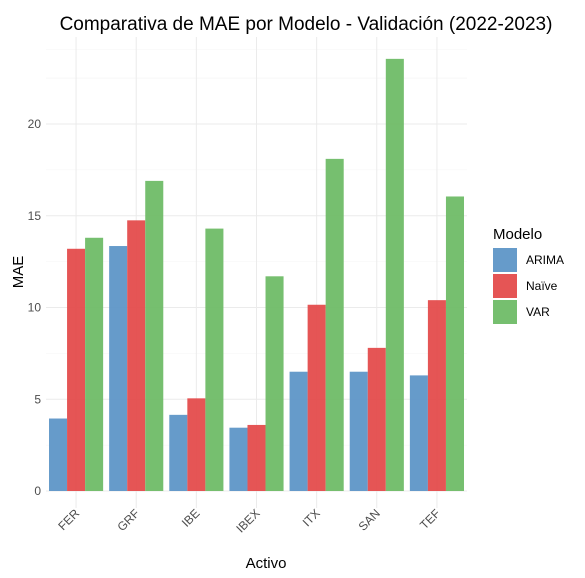 The width and height of the screenshot is (585, 578). What do you see at coordinates (311, 517) in the screenshot?
I see `x-tick-label: ITX` at bounding box center [311, 517].